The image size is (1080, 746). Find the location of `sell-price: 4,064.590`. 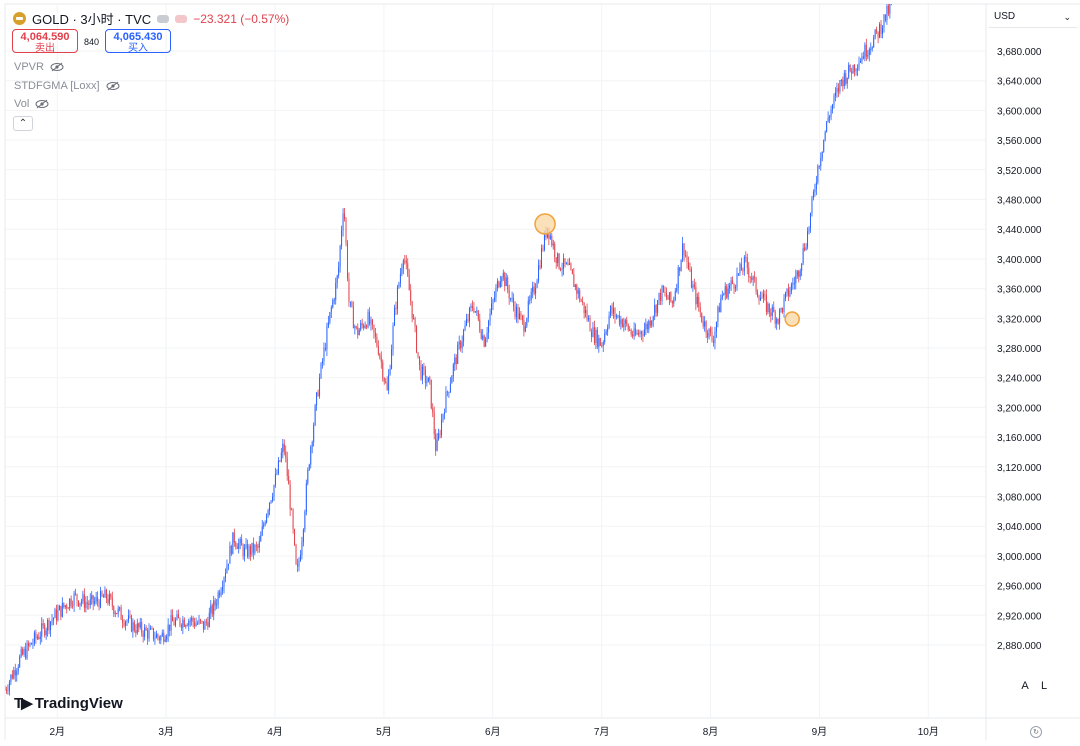

sell-price: 4,064.590 is located at coordinates (45, 37).